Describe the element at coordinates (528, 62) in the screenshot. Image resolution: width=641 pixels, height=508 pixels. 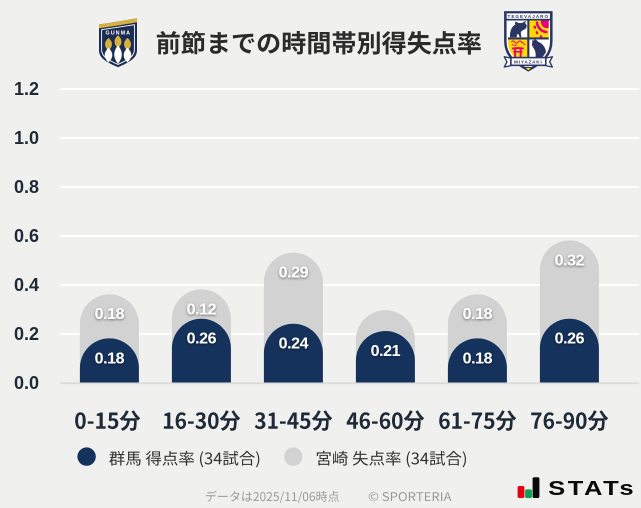
I see `svg-text: MIYAZAKI` at that location.